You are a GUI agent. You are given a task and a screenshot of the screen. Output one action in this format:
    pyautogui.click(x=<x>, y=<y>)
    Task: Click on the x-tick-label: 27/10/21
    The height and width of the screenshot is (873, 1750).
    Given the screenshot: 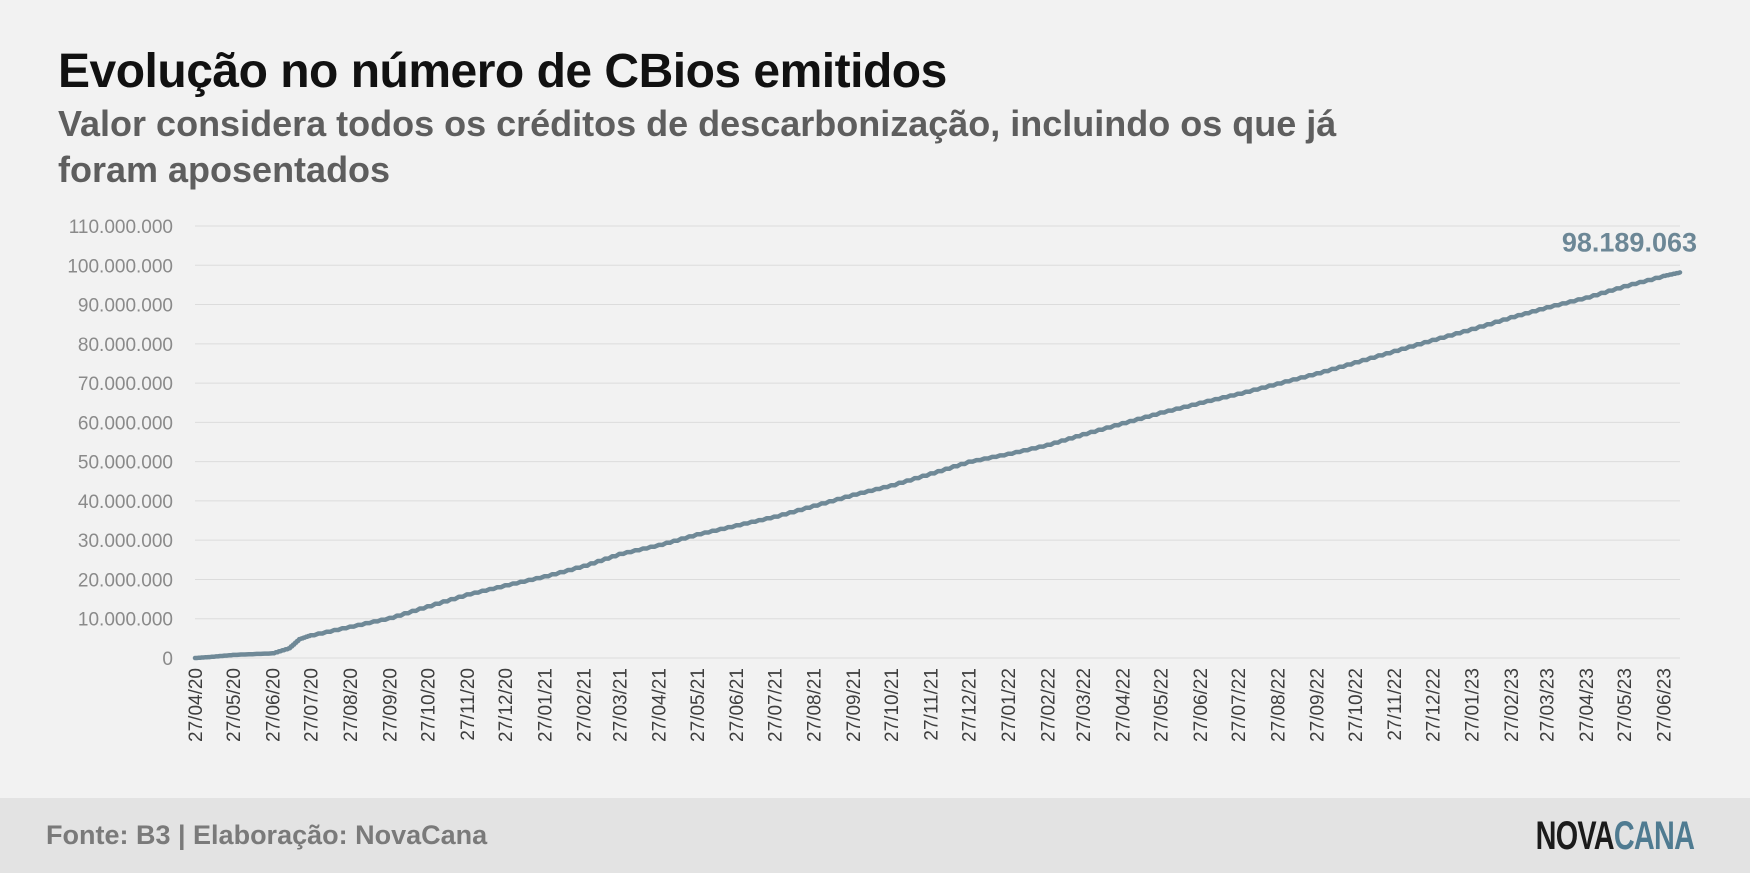 What is the action you would take?
    pyautogui.click(x=892, y=705)
    